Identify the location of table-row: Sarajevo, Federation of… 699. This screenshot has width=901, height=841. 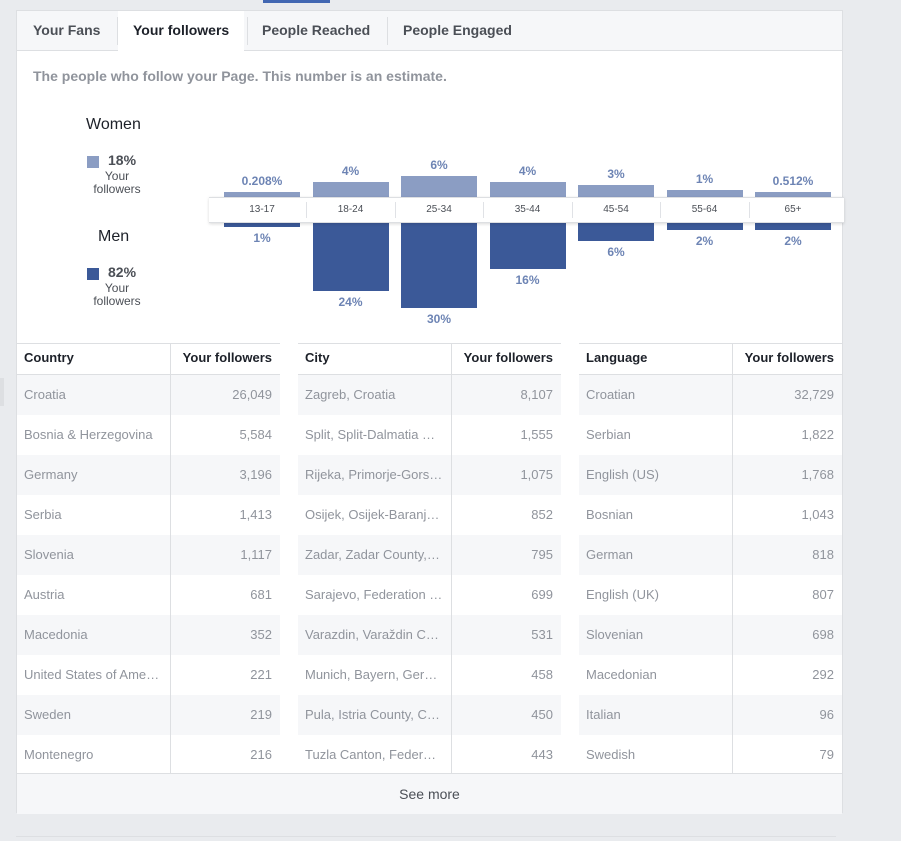
(429, 595).